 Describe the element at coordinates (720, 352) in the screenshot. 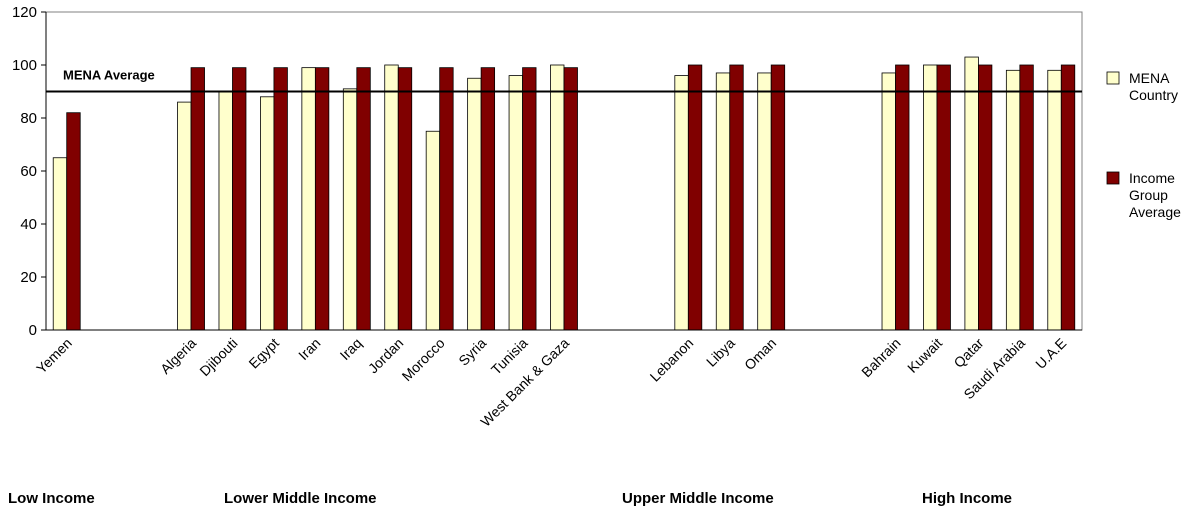

I see `x-tick-label: Libya` at that location.